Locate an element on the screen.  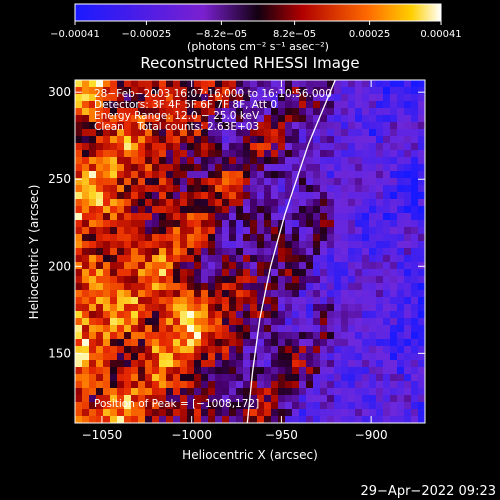
y-tick-label: 150 is located at coordinates (59, 353).